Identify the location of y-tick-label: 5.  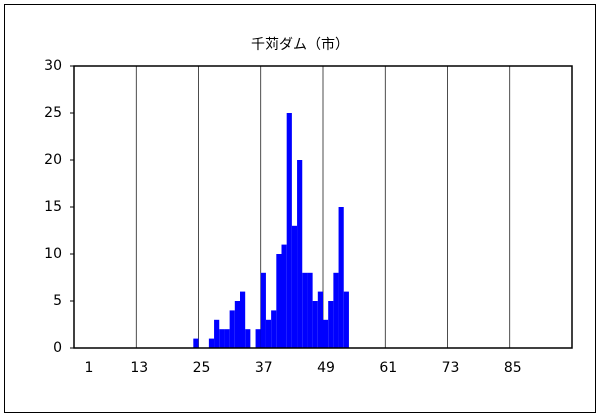
(57, 301).